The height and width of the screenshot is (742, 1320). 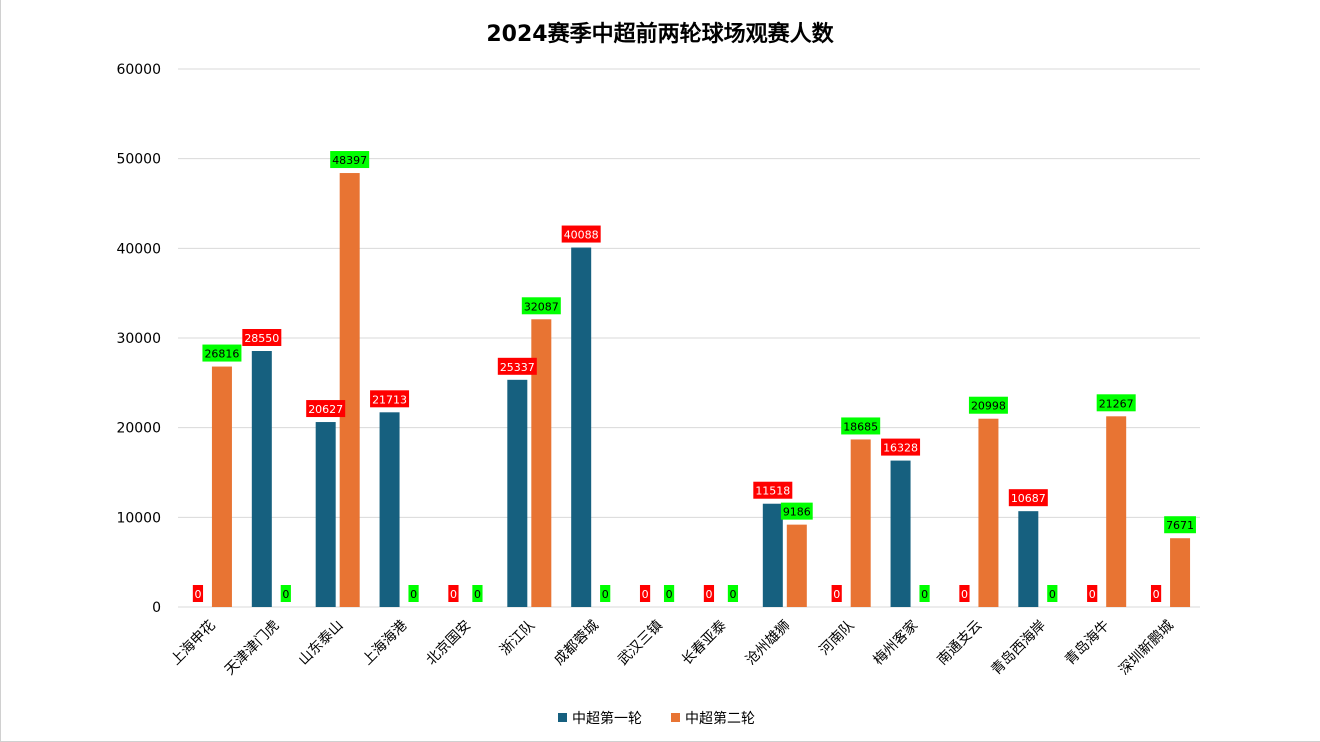 I want to click on data-label: 28550, so click(x=261, y=338).